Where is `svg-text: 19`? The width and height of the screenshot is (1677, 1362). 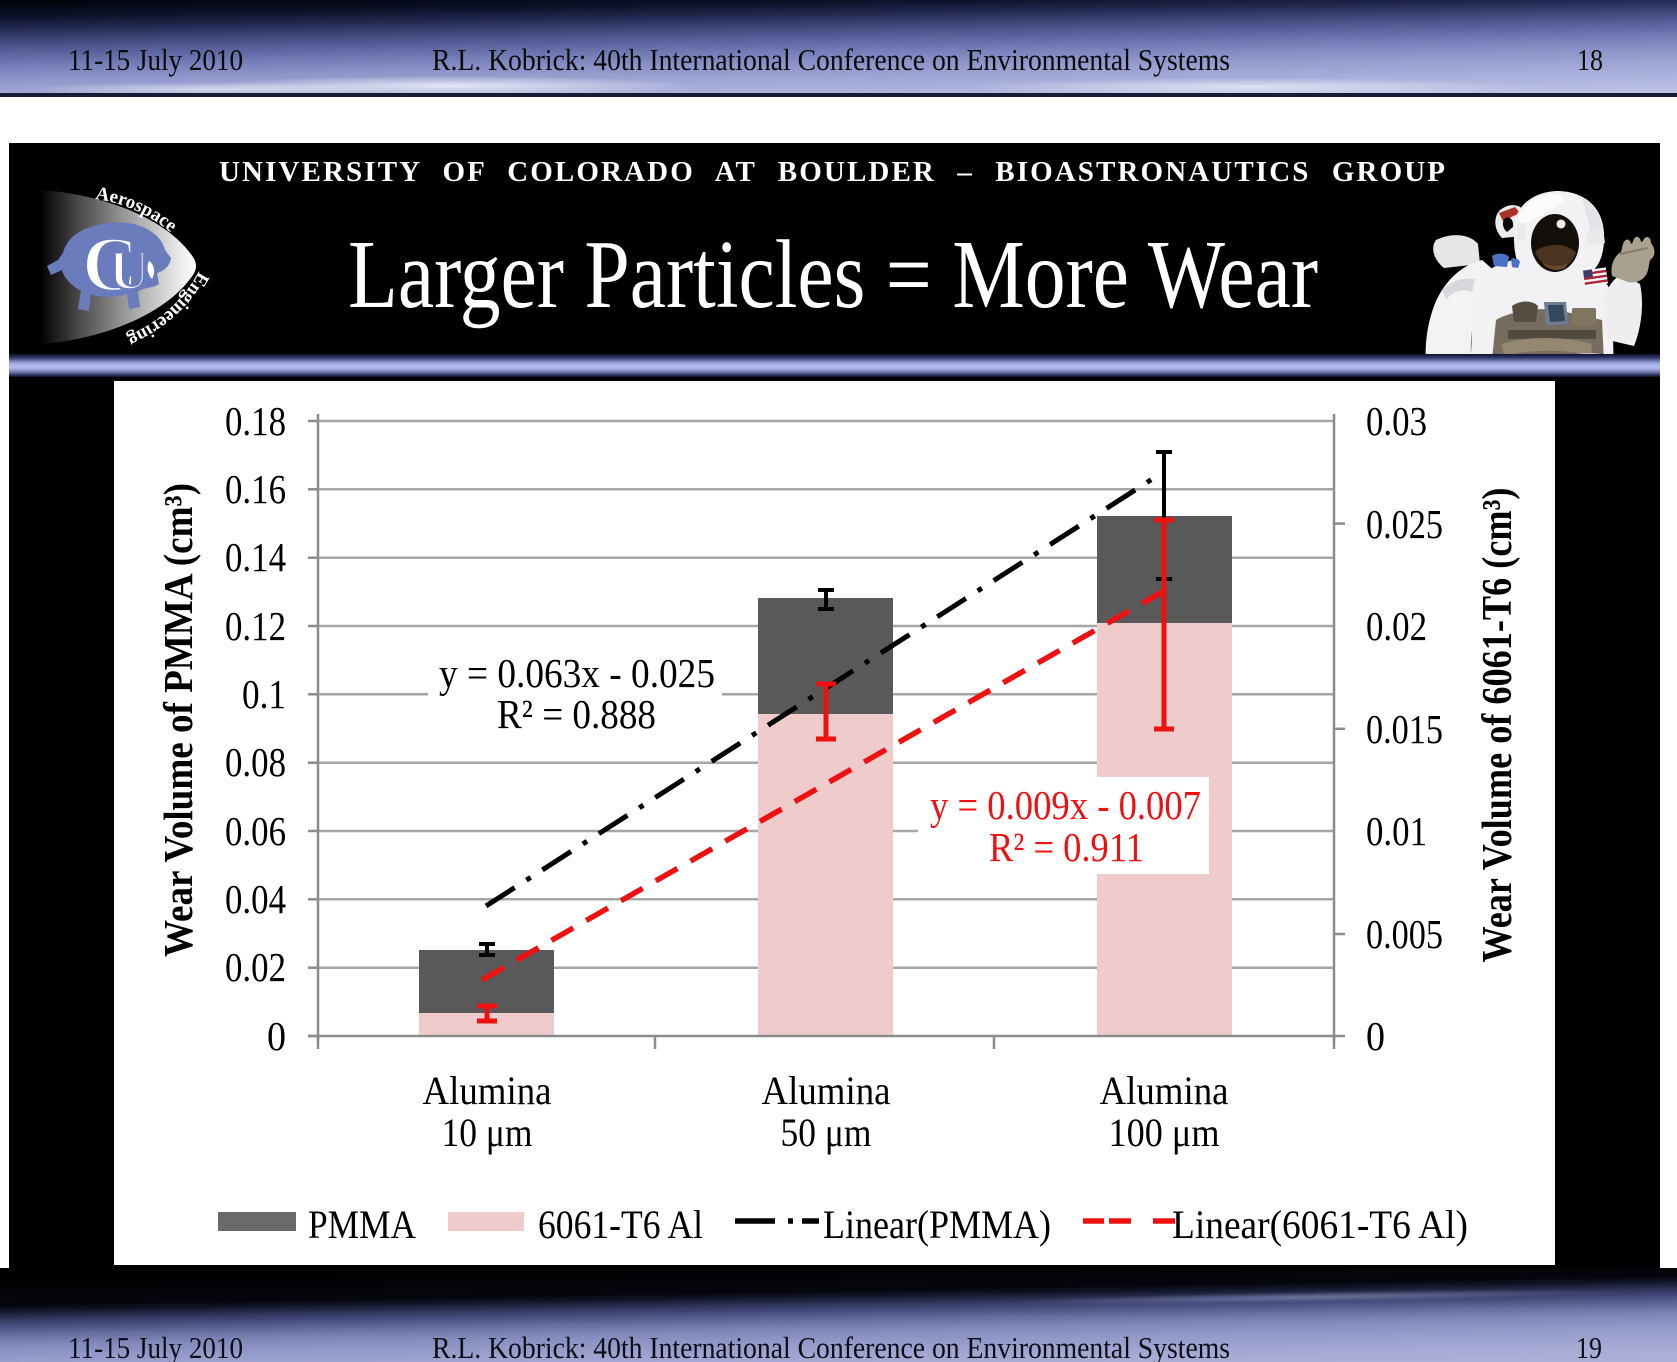 svg-text: 19 is located at coordinates (1589, 1346).